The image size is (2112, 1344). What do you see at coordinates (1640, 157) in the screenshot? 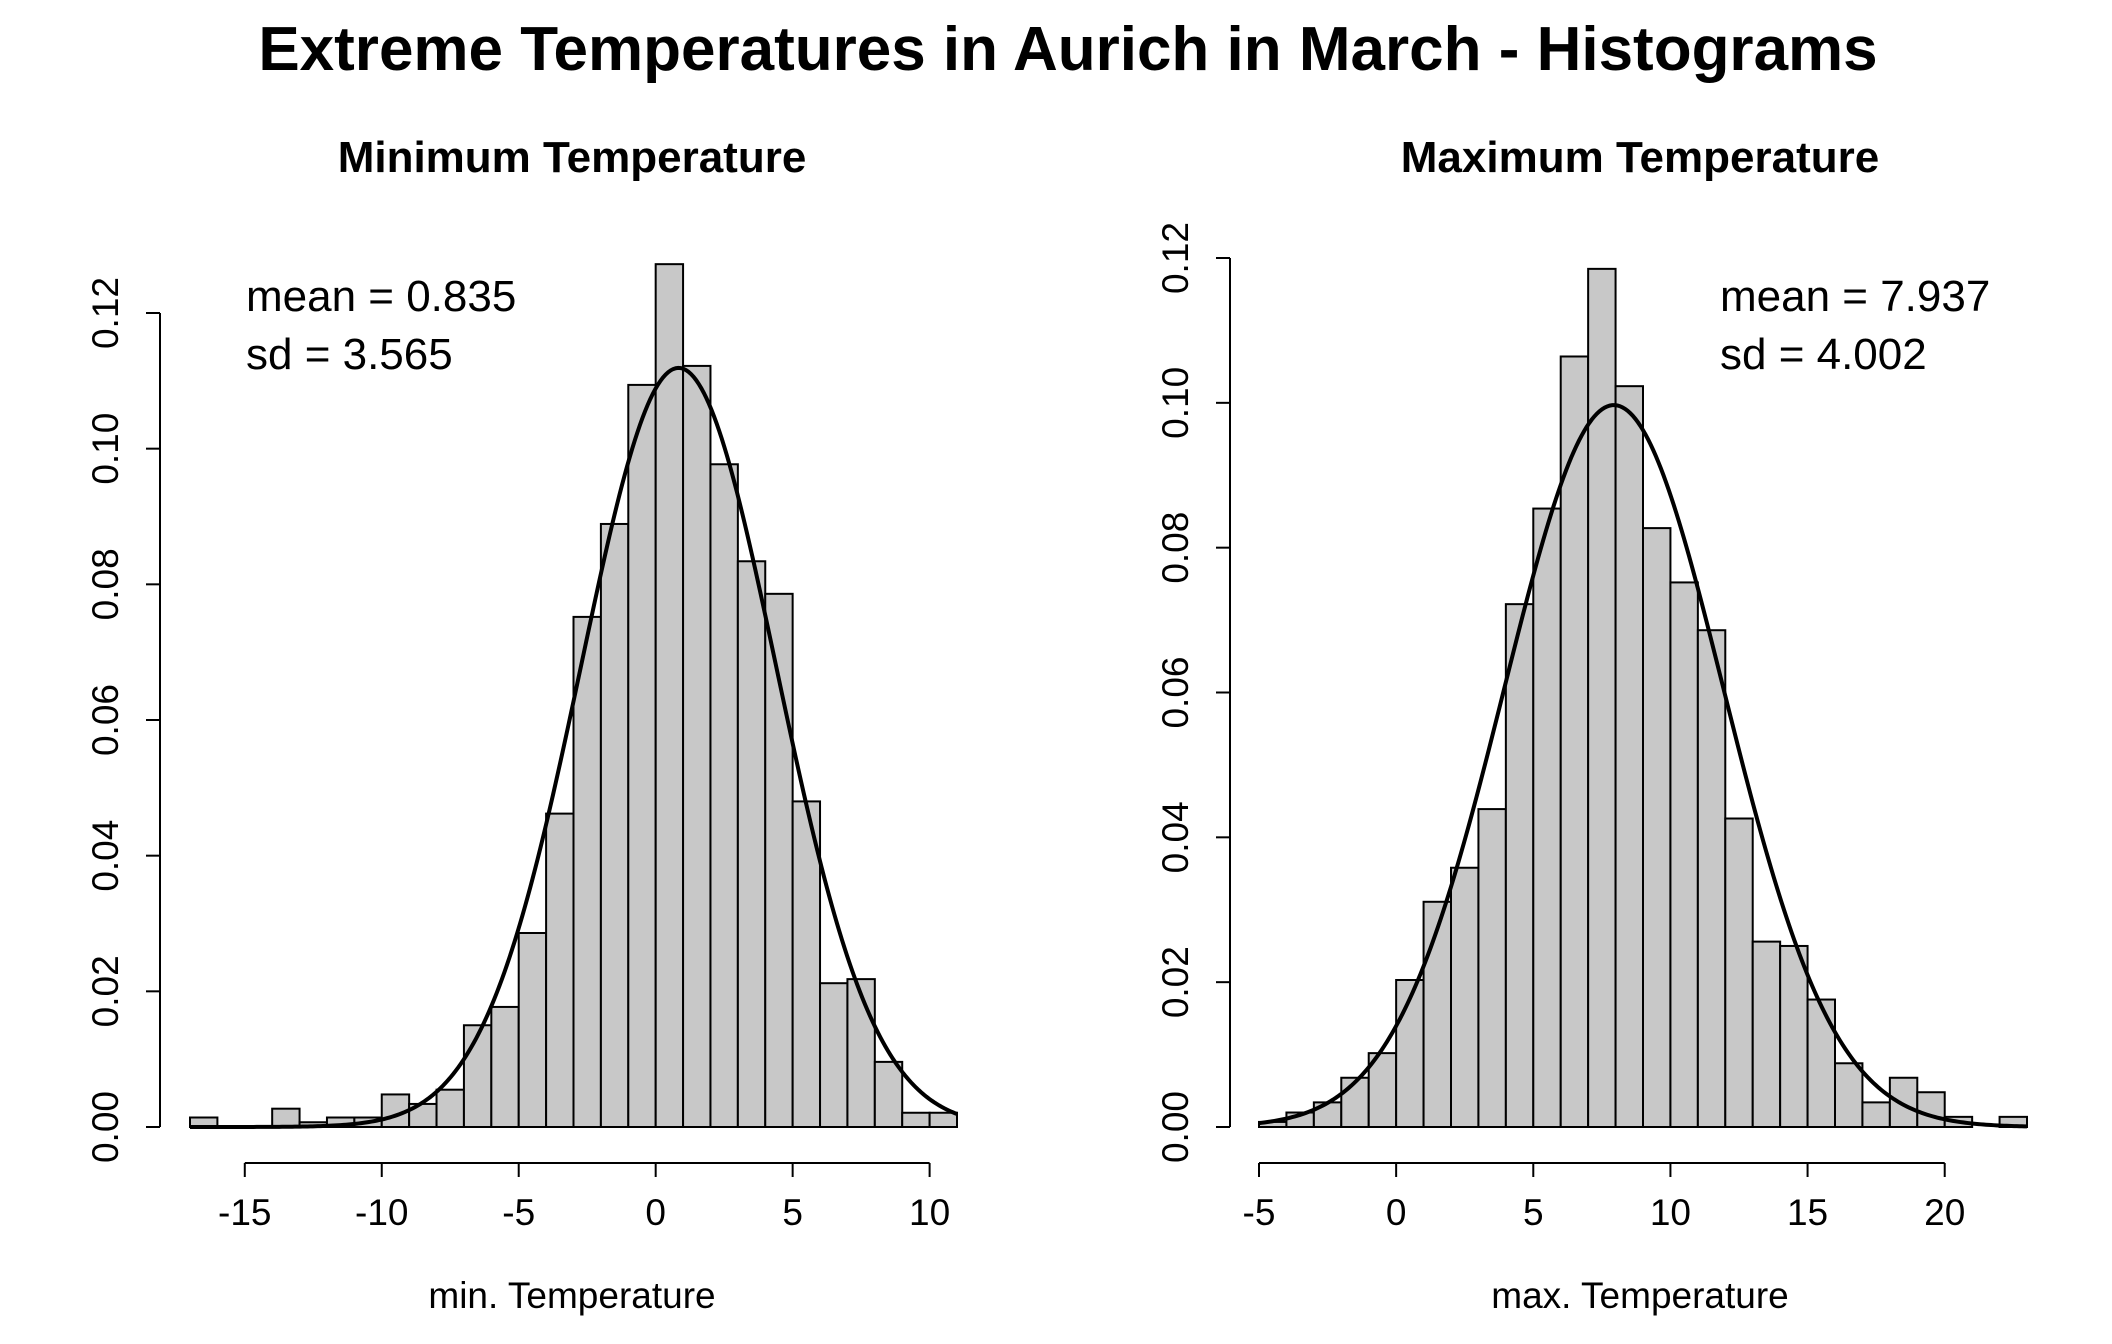
I see `panel-title-max: Maximum Temperature` at bounding box center [1640, 157].